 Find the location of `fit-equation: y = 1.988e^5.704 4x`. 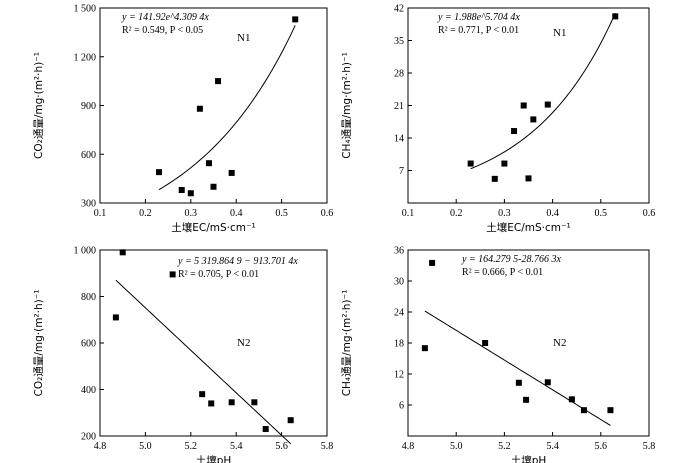

fit-equation: y = 1.988e^5.704 4x is located at coordinates (478, 17).